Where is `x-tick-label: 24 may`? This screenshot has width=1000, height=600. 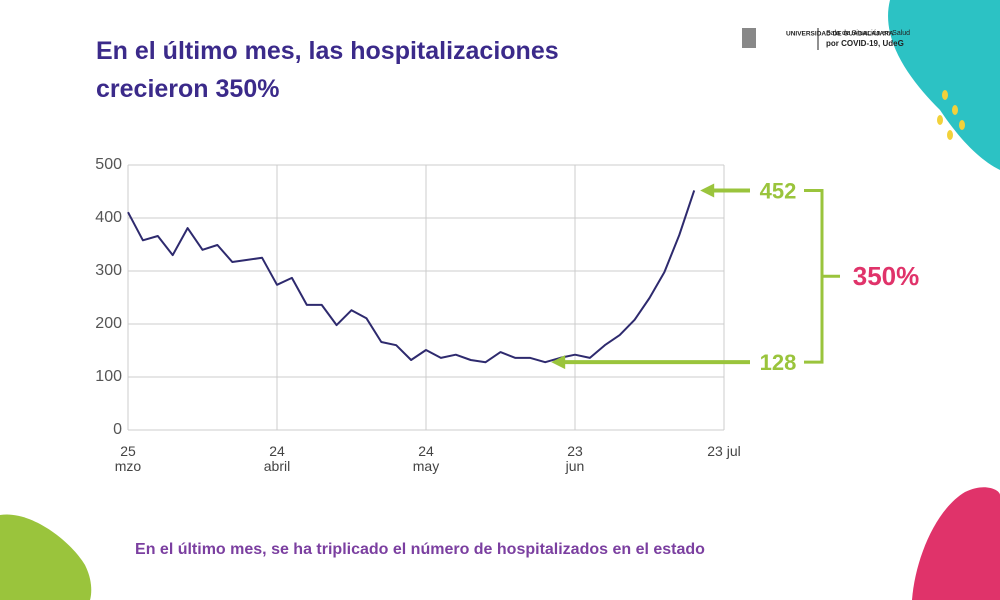 x-tick-label: 24 may is located at coordinates (426, 458).